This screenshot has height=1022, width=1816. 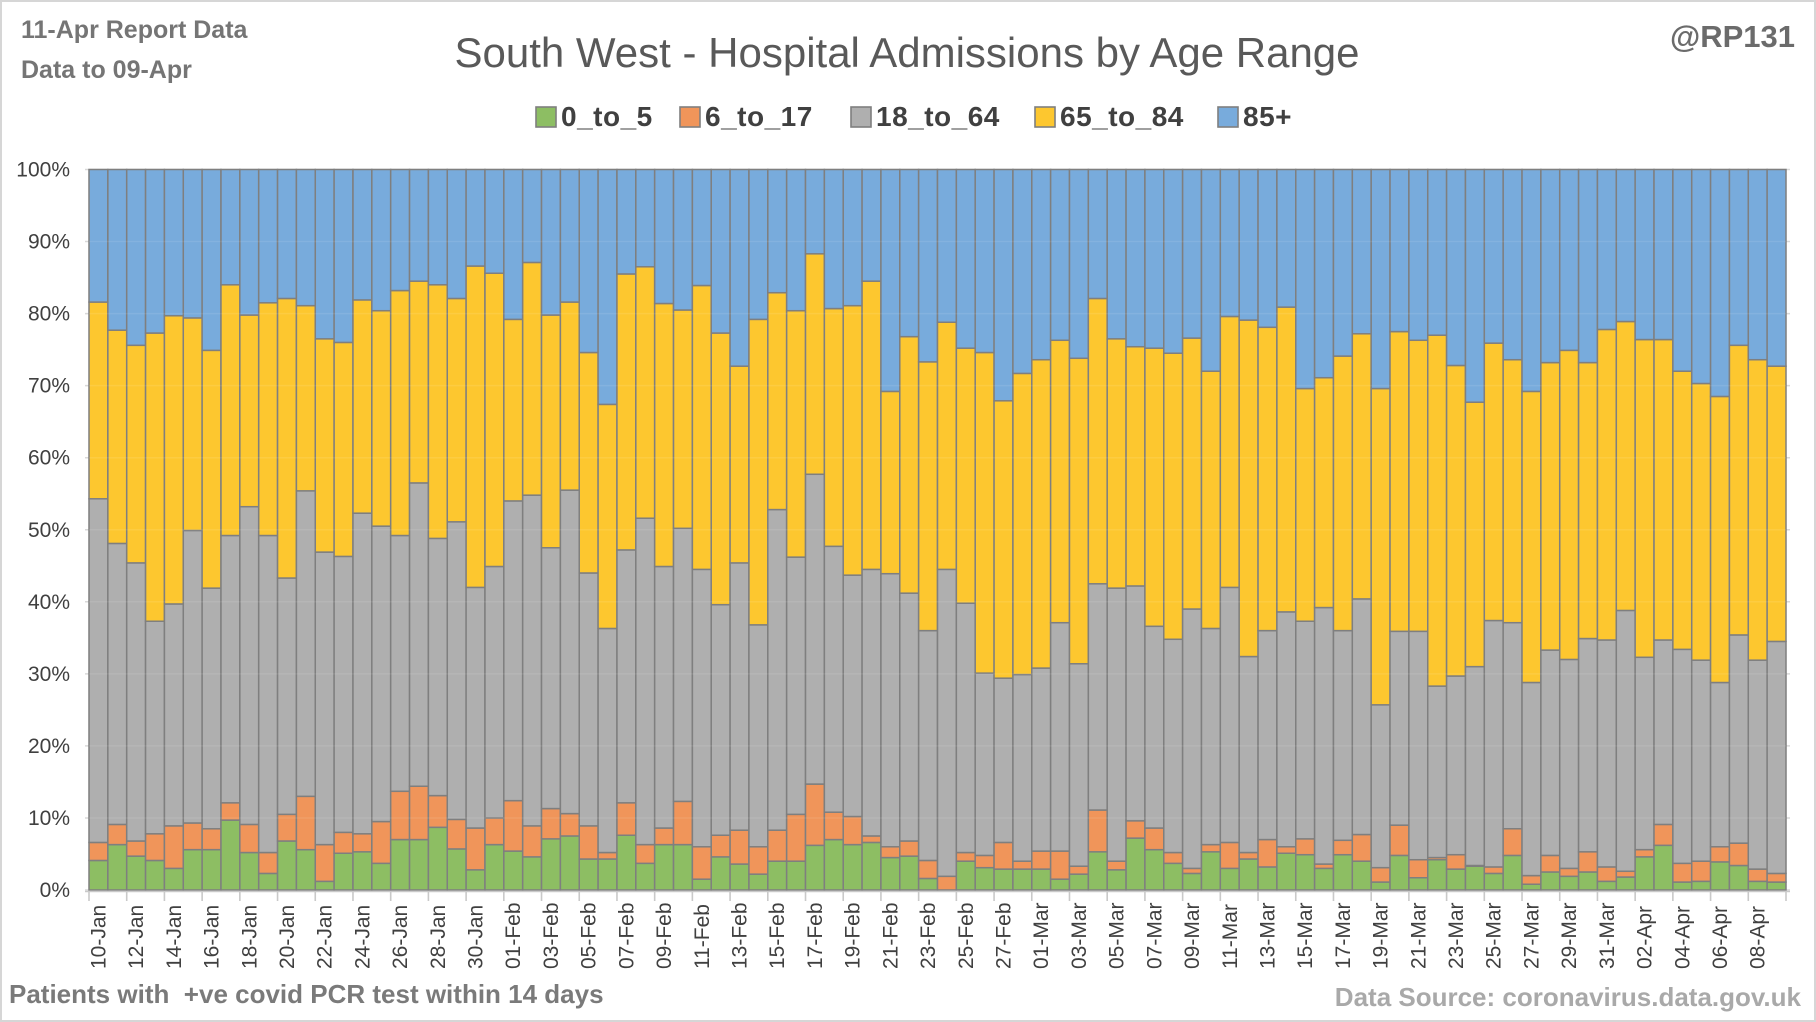 What do you see at coordinates (135, 30) in the screenshot?
I see `svg-text: 11-Apr Report Data` at bounding box center [135, 30].